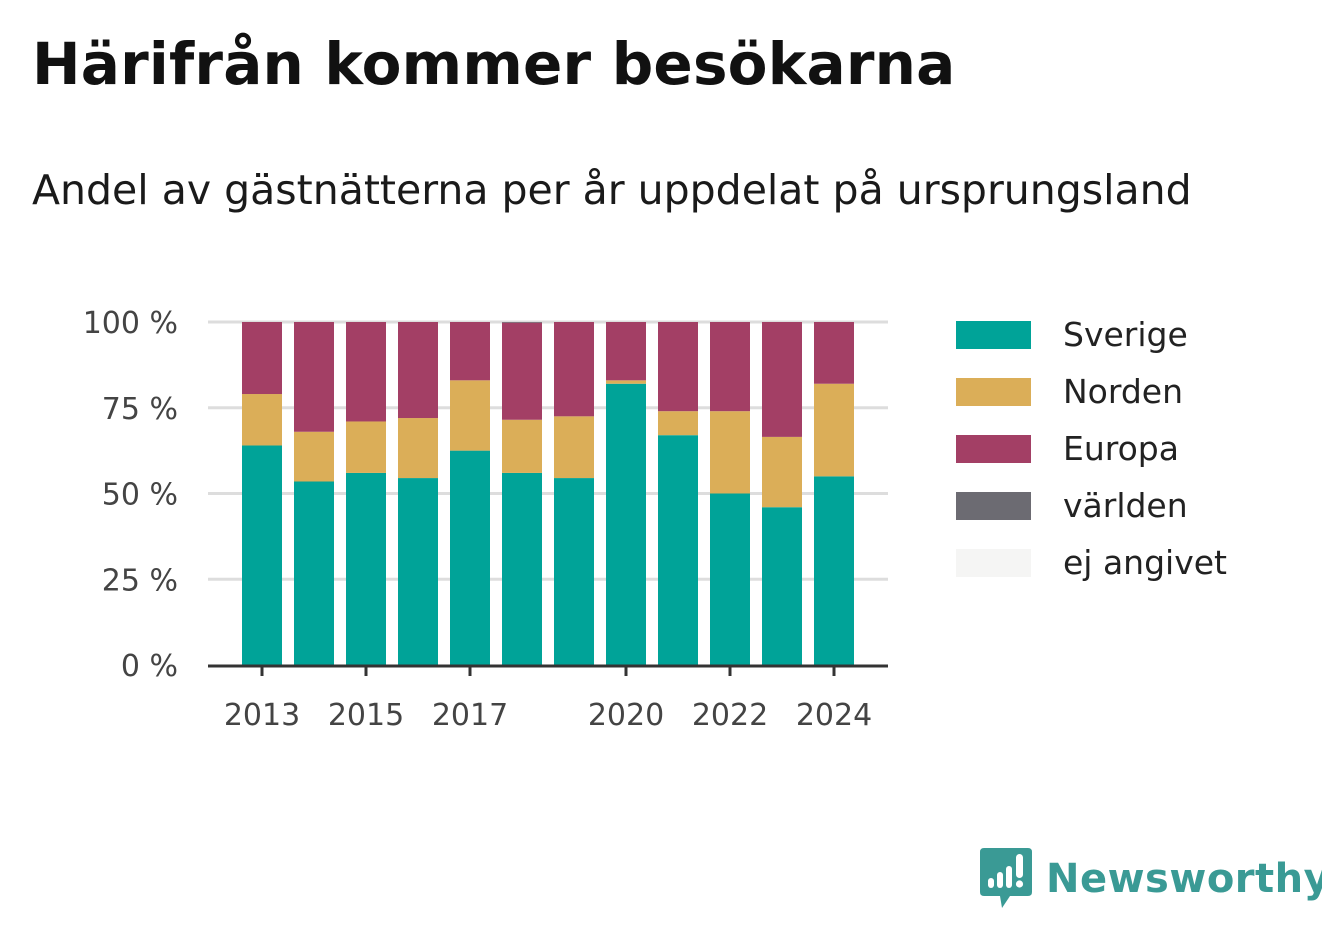  I want to click on legend-item-norden: Norden, so click(1091, 391).